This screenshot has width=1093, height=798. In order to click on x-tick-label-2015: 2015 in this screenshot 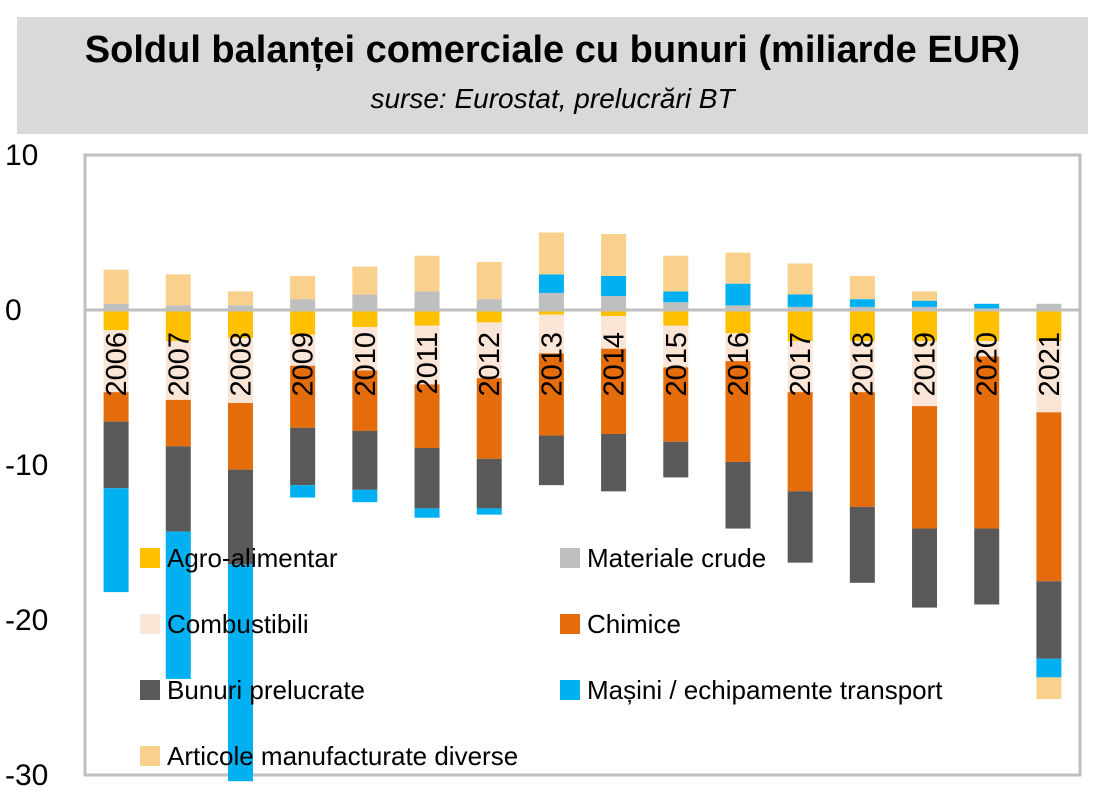, I will do `click(677, 364)`.